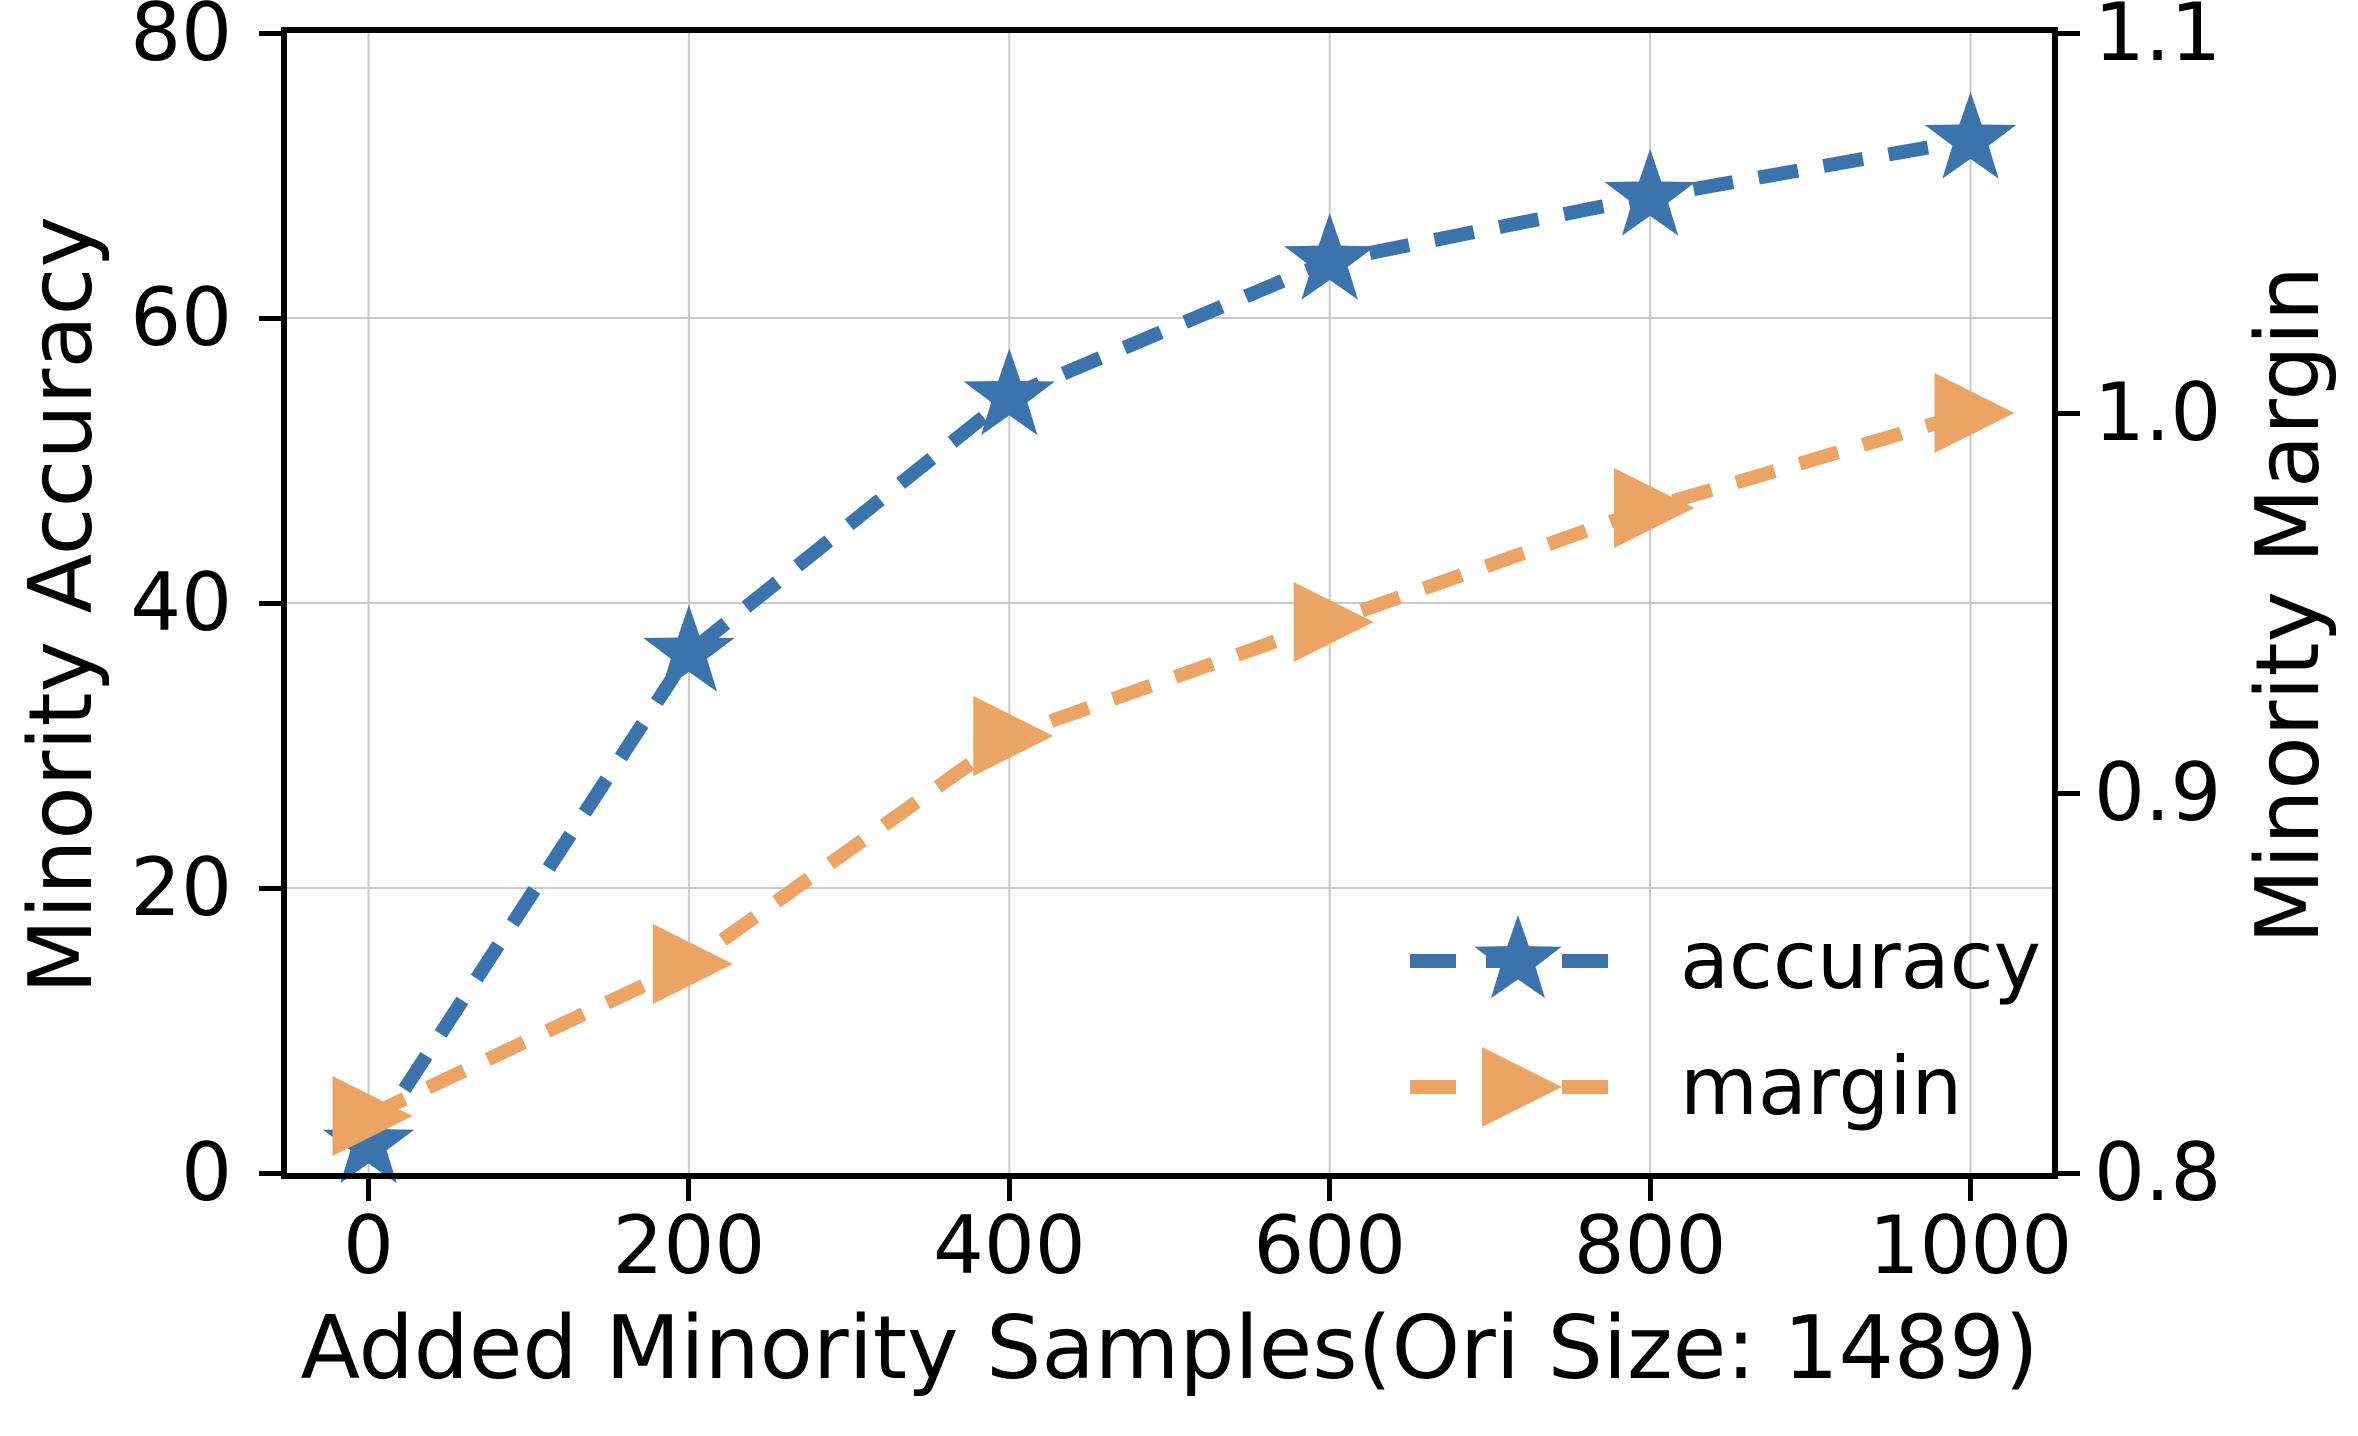 The width and height of the screenshot is (2358, 1436). What do you see at coordinates (1650, 1245) in the screenshot?
I see `x-tick-label: 800` at bounding box center [1650, 1245].